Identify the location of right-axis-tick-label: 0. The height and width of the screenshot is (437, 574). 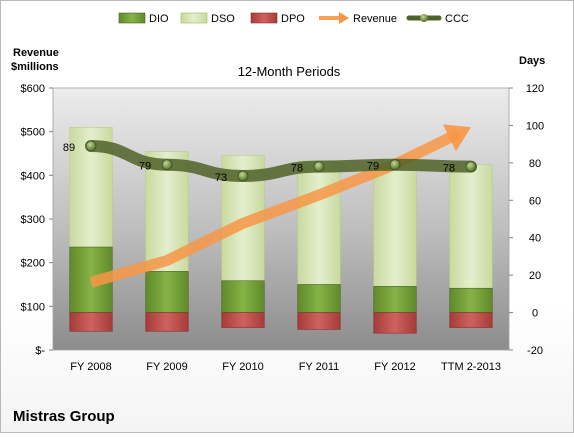
(535, 314).